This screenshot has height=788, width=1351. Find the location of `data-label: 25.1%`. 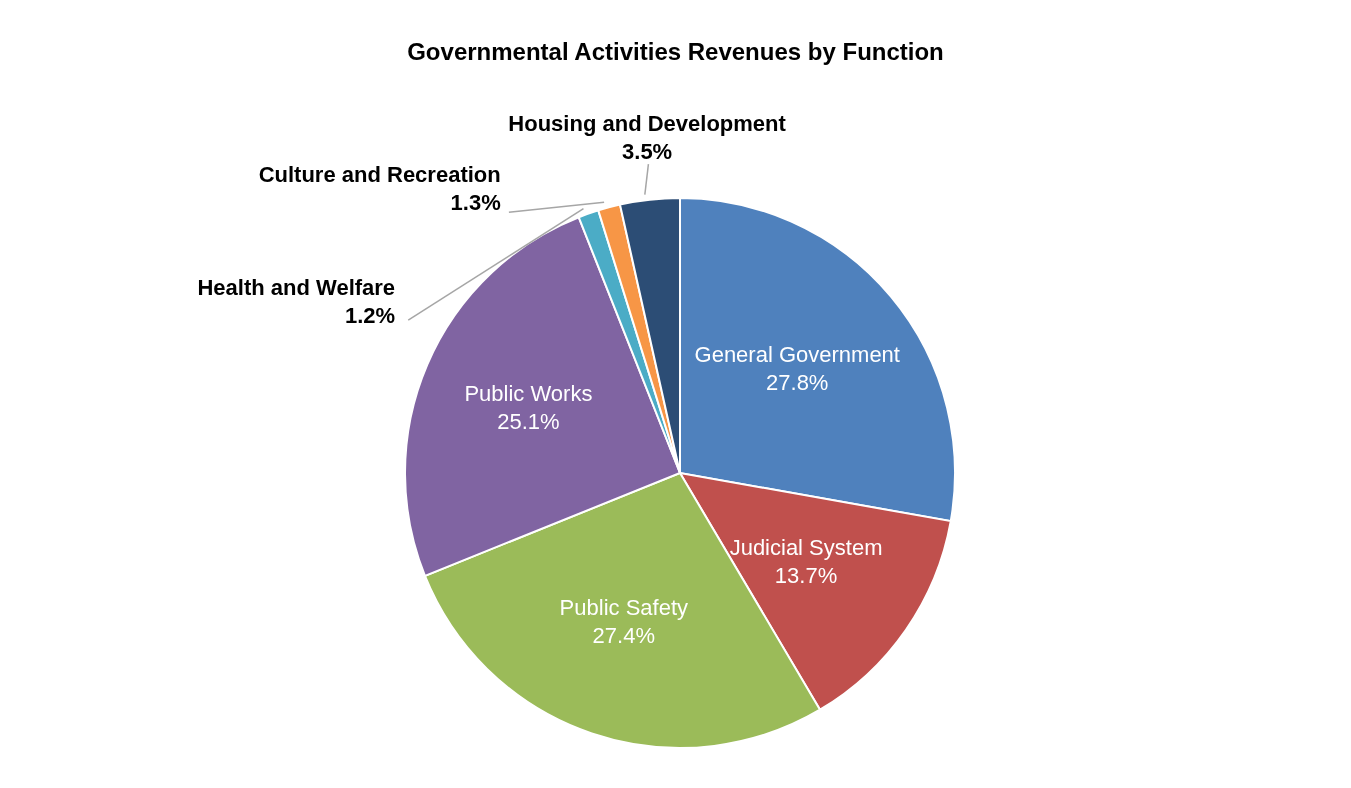

data-label: 25.1% is located at coordinates (528, 422).